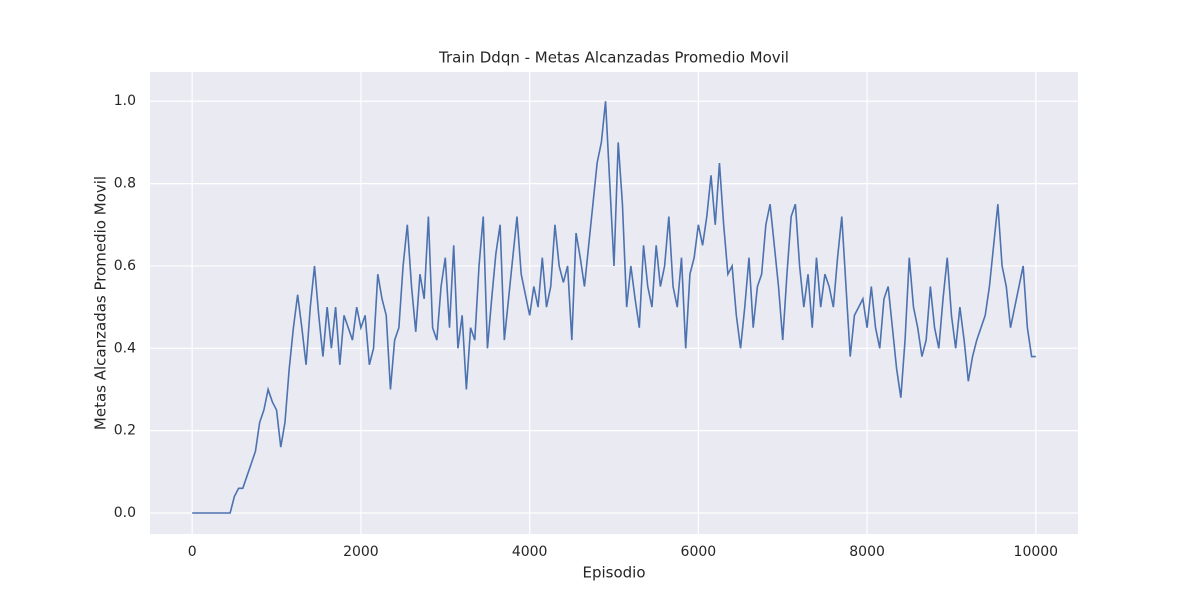  Describe the element at coordinates (1036, 552) in the screenshot. I see `x-tick-label: 10000` at that location.